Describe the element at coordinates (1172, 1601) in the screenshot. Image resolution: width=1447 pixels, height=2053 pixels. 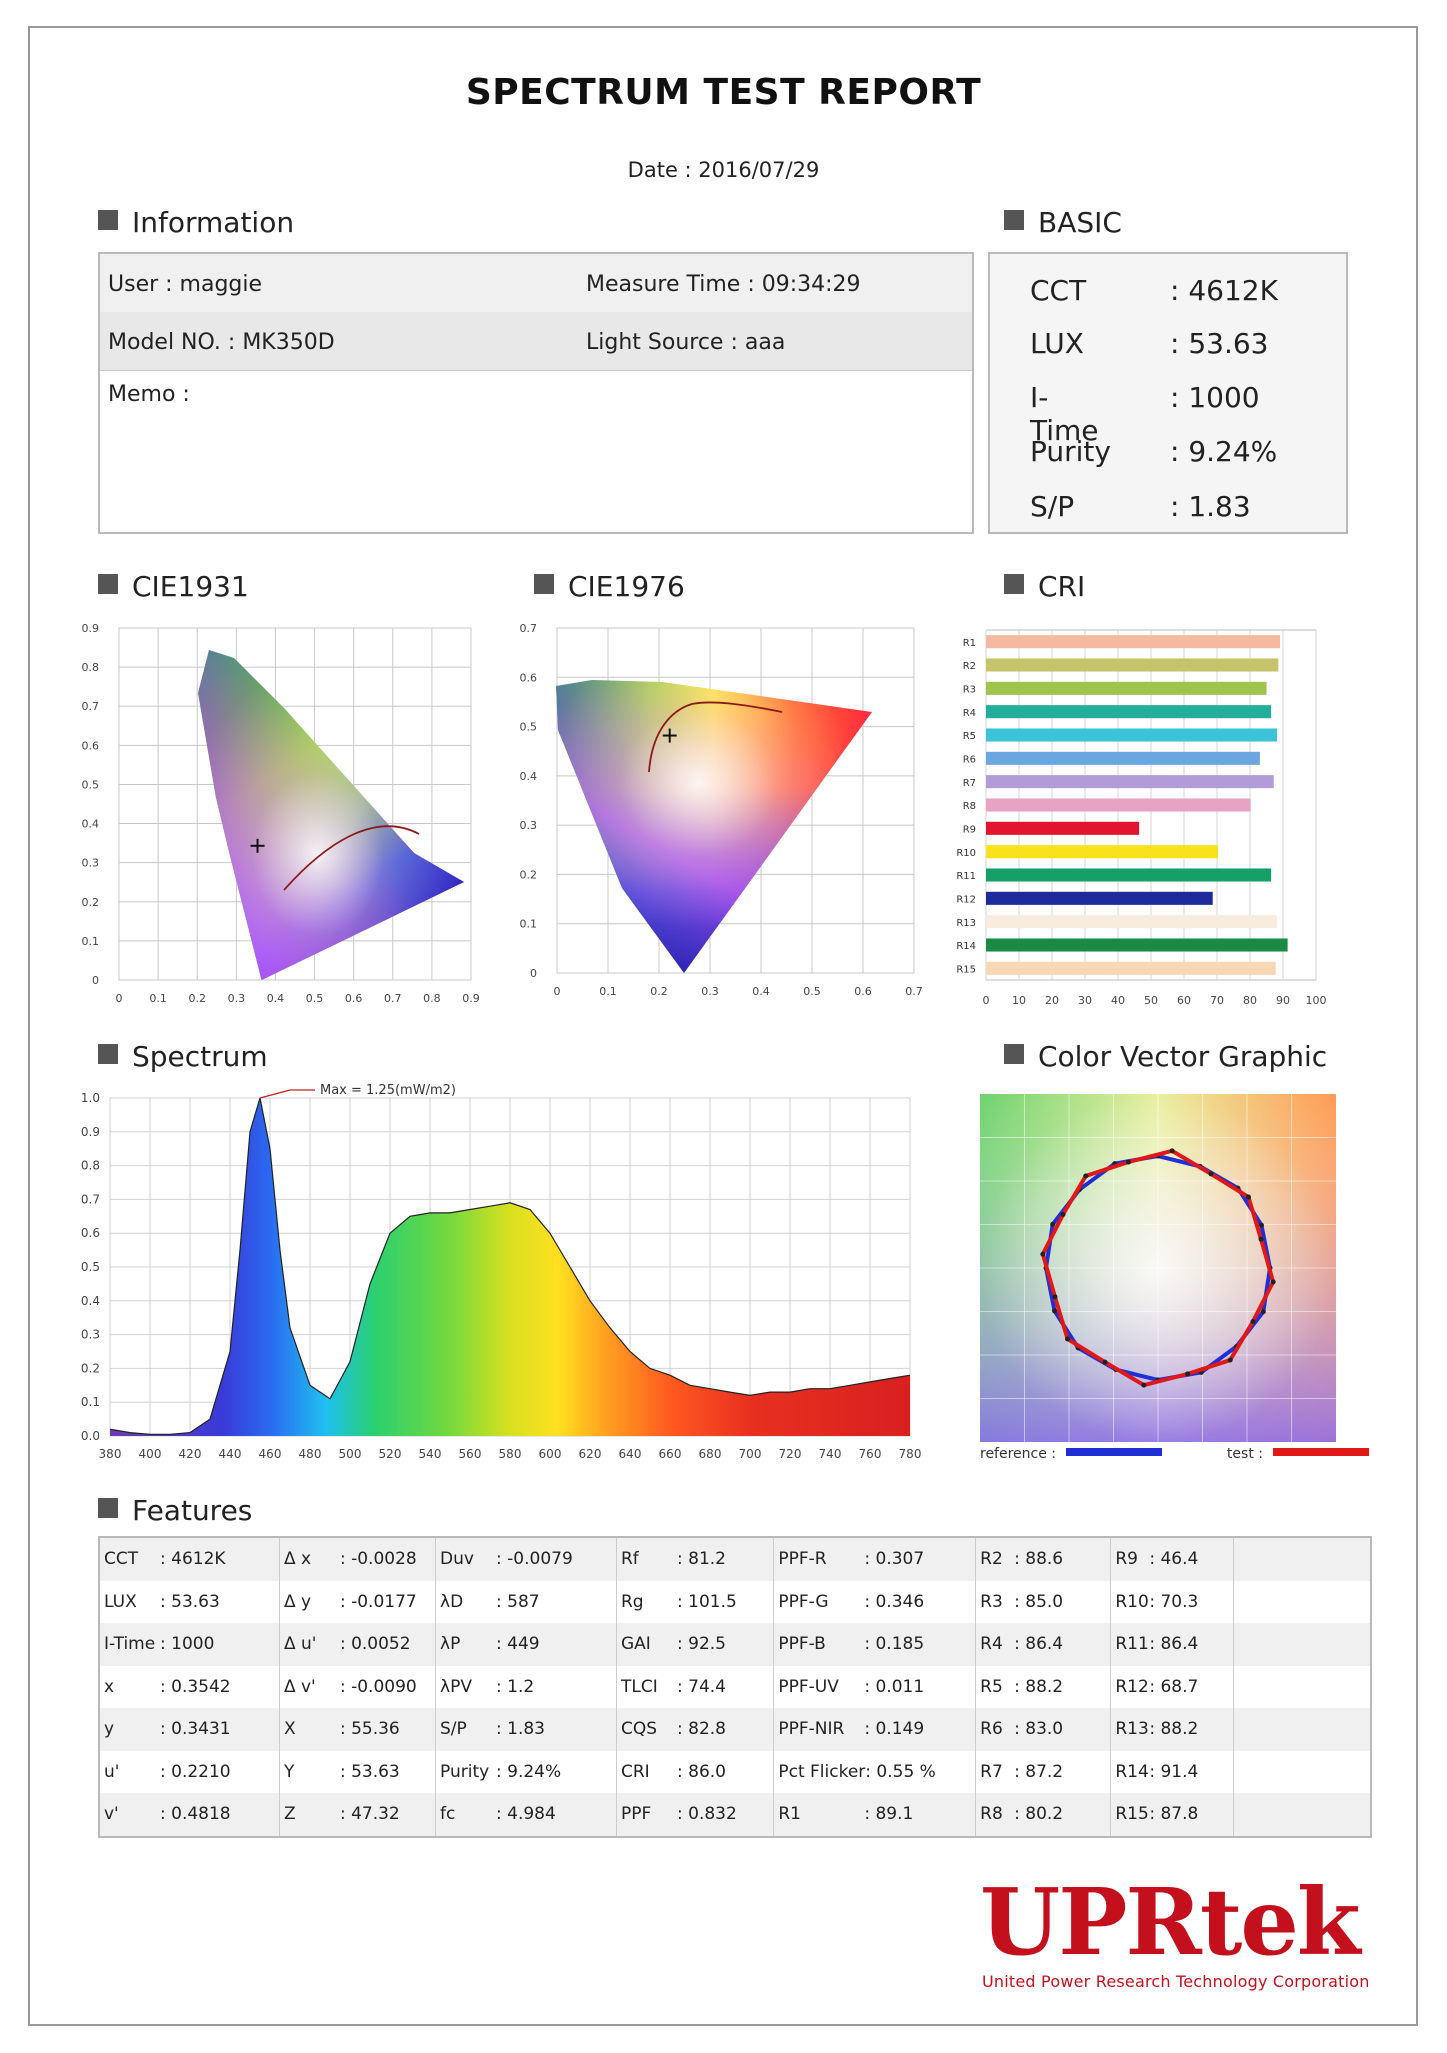
I see `features-cell: R10: 70.3` at that location.